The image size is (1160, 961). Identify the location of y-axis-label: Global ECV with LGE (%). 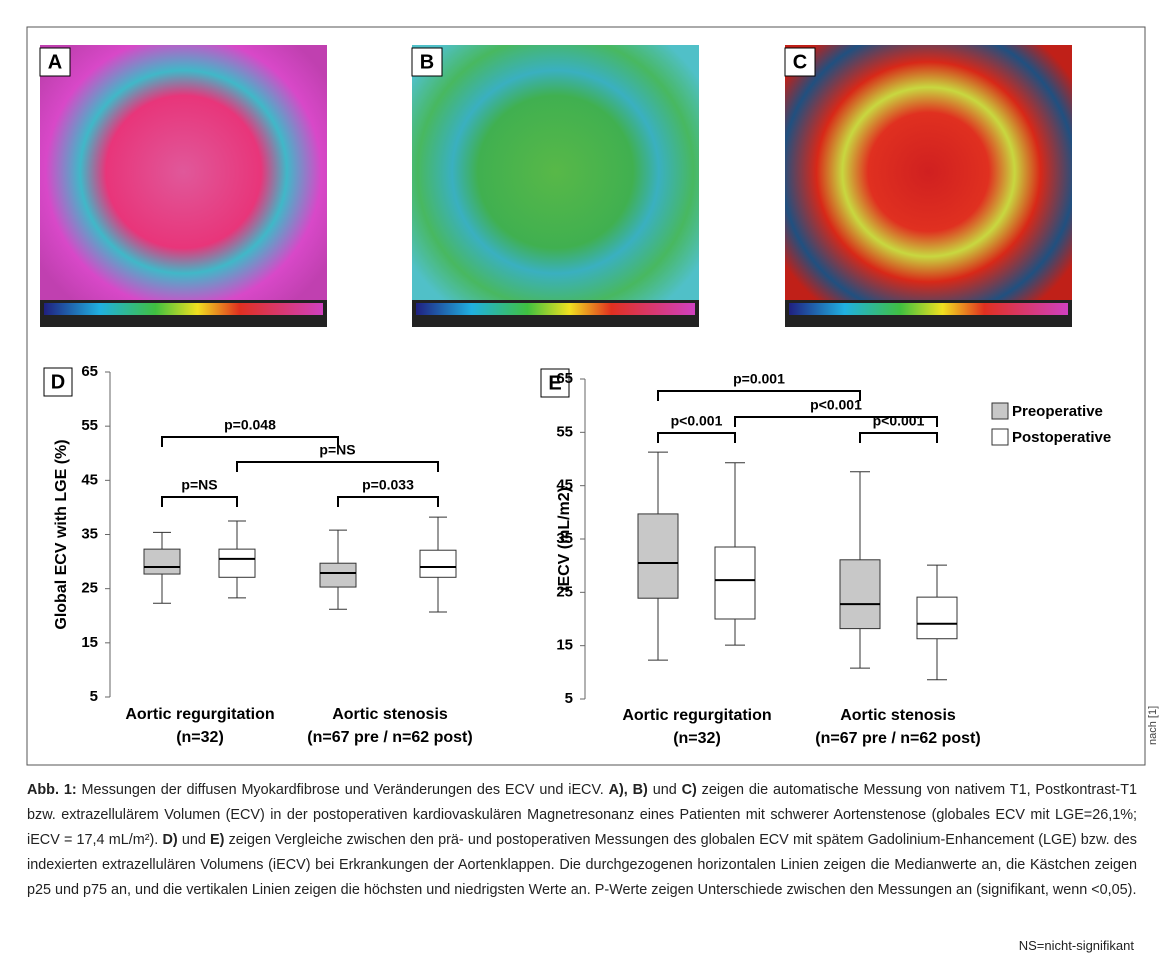
(61, 534).